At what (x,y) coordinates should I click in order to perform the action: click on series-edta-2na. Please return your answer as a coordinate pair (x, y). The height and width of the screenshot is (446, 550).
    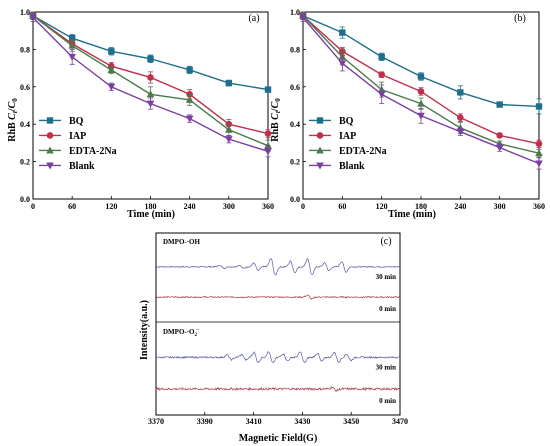
    Looking at the image, I should click on (421, 84).